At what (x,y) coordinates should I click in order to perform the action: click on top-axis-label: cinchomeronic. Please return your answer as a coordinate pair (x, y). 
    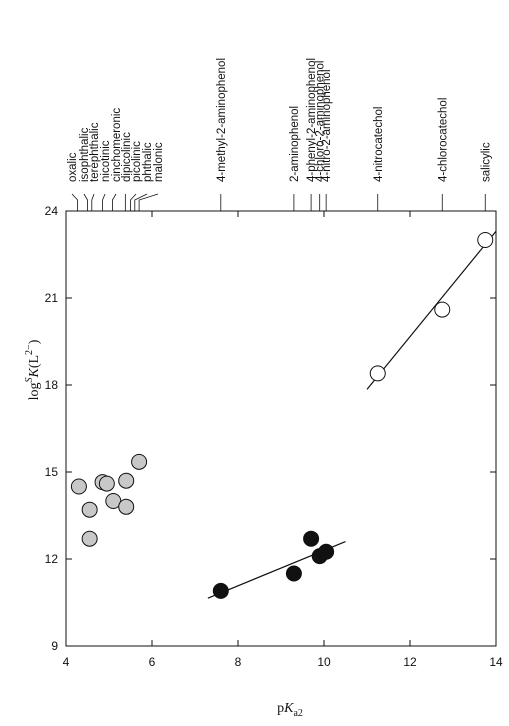
    Looking at the image, I should click on (117, 145).